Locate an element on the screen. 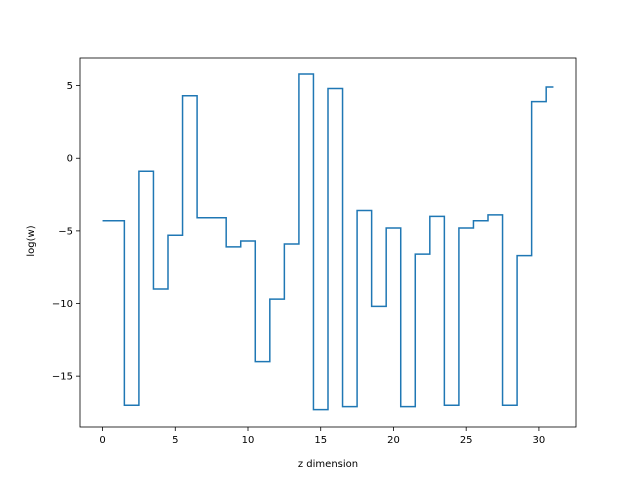 The height and width of the screenshot is (480, 640). x-axis-label: z dimension is located at coordinates (328, 464).